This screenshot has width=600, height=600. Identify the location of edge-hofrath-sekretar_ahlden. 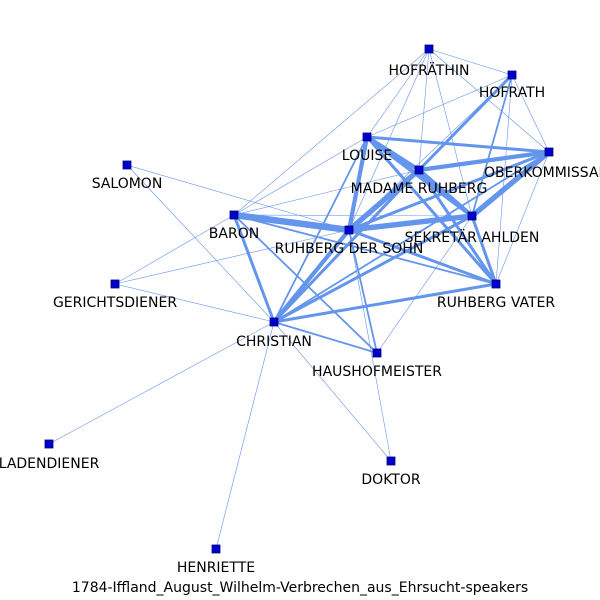
(492, 145).